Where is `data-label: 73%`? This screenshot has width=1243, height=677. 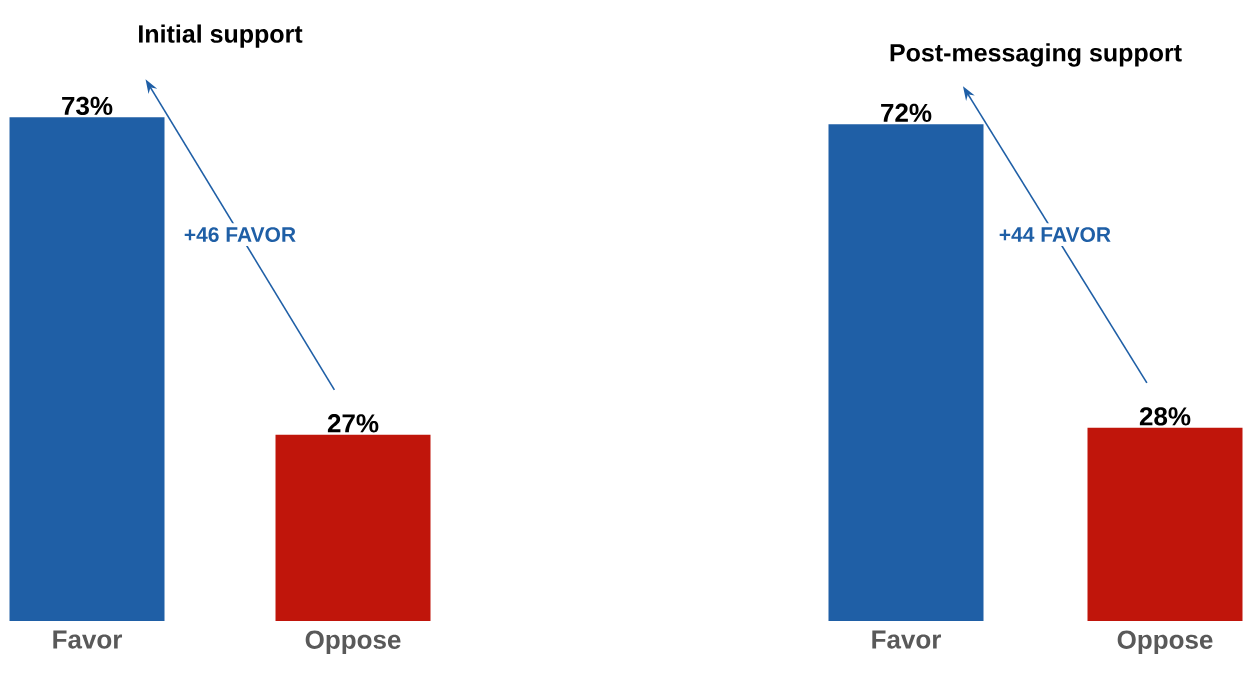
data-label: 73% is located at coordinates (87, 106).